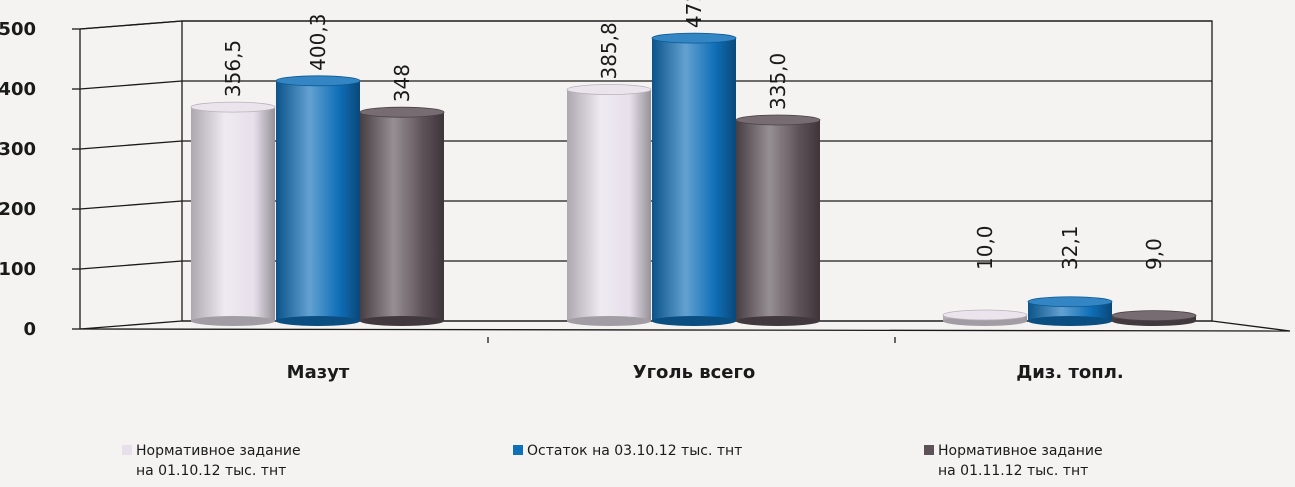 The height and width of the screenshot is (487, 1295). Describe the element at coordinates (233, 68) in the screenshot. I see `data-label: 356,5` at that location.